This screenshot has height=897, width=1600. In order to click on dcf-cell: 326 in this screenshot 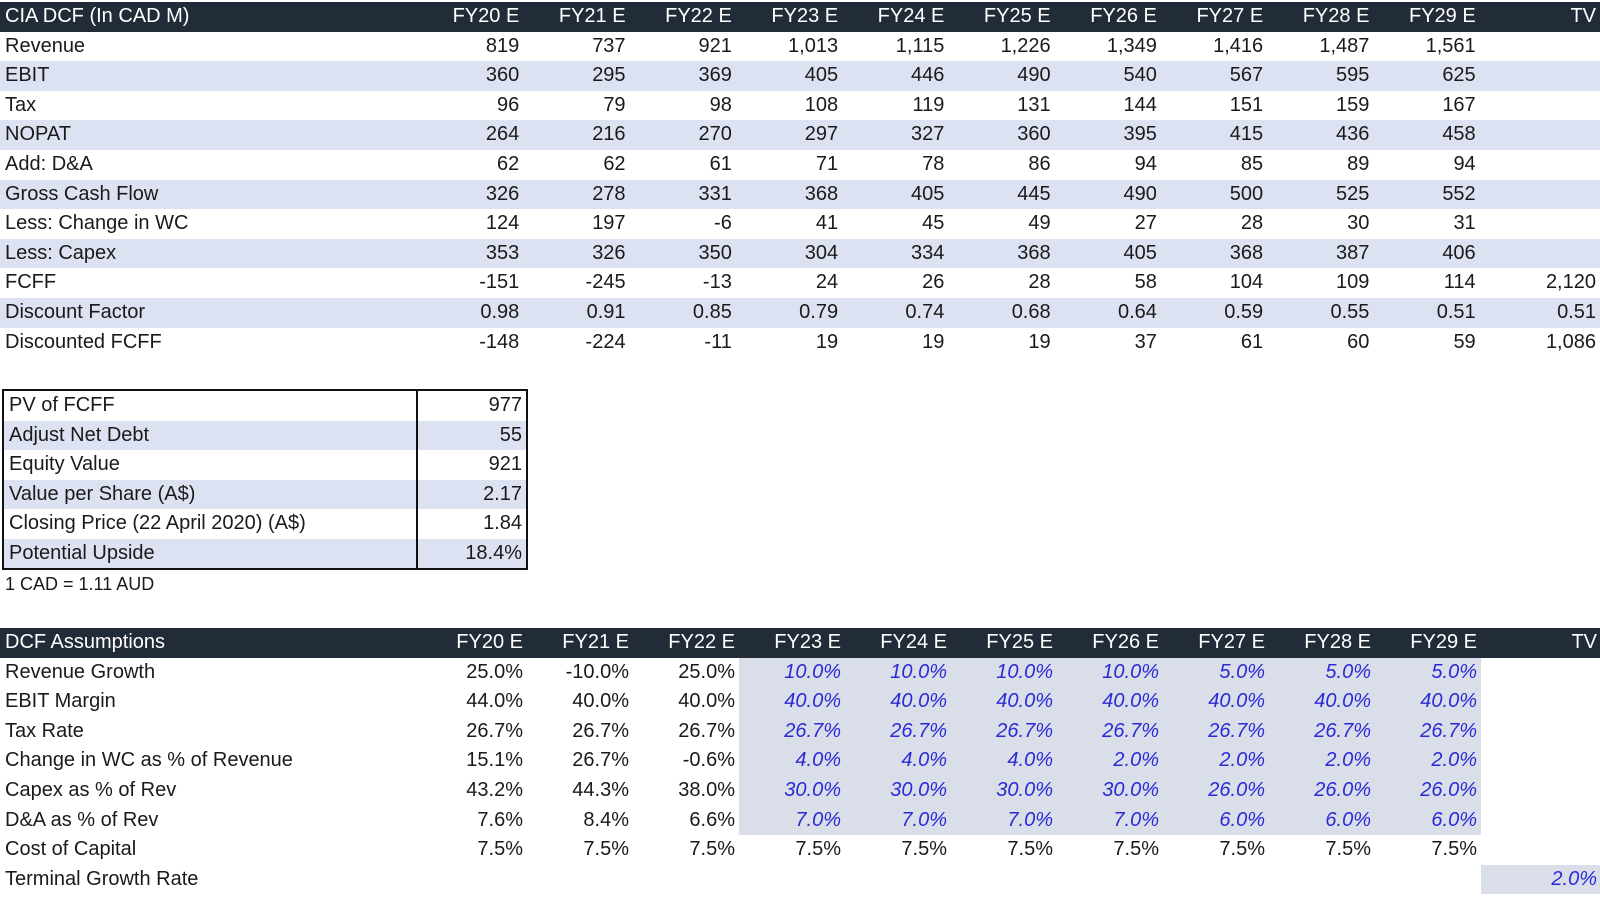, I will do `click(576, 253)`.